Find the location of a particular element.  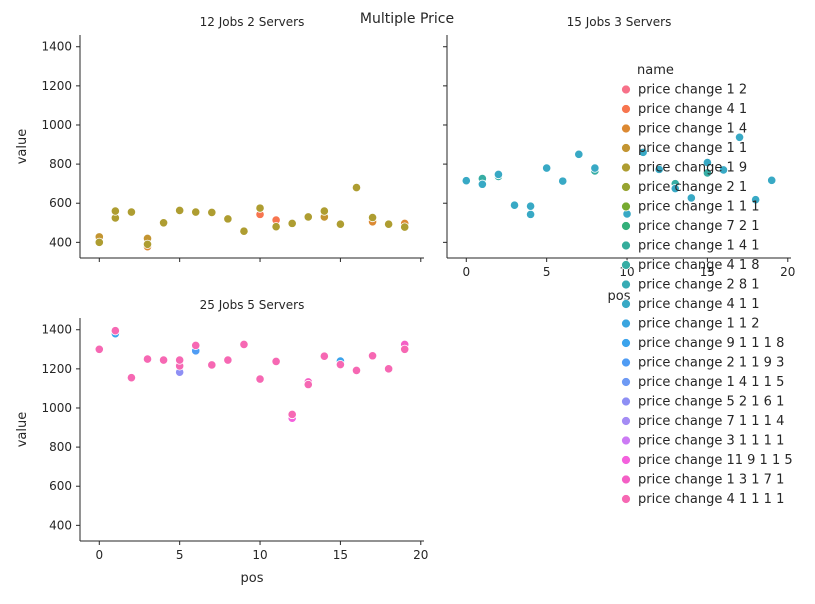

legend-label: price change 4 1 1 1 1 is located at coordinates (711, 499).